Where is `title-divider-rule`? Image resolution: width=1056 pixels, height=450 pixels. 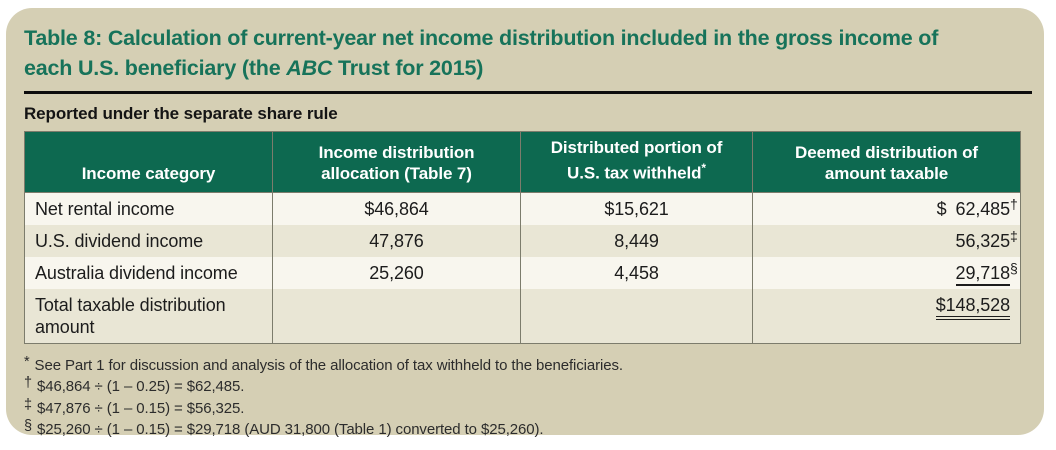 title-divider-rule is located at coordinates (528, 92).